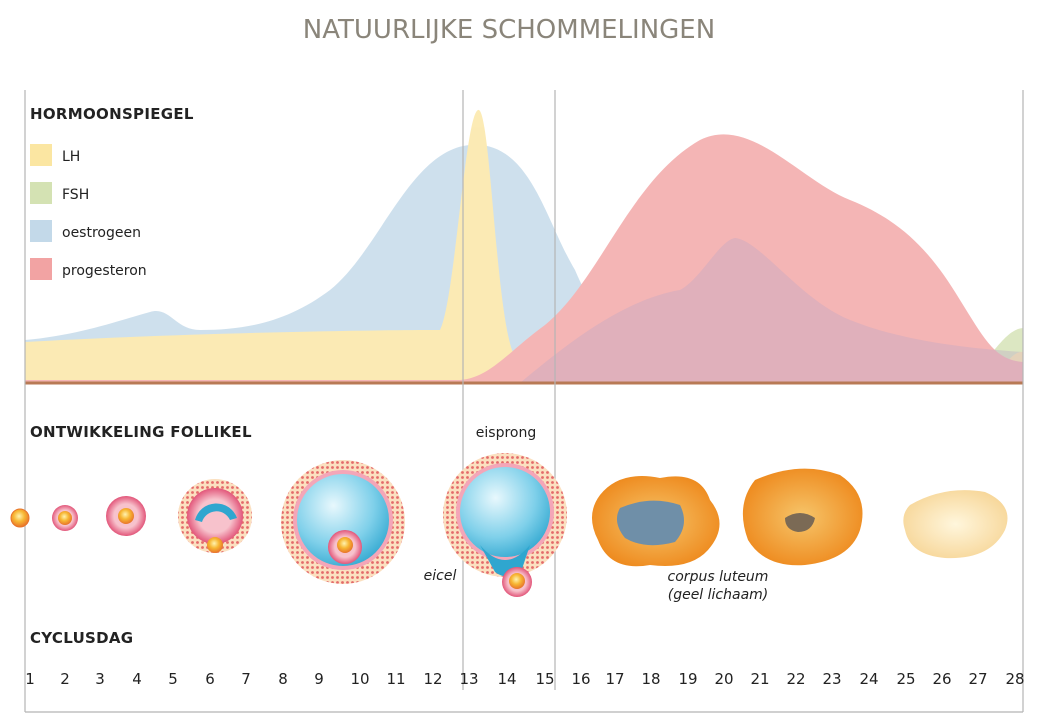  What do you see at coordinates (509, 30) in the screenshot?
I see `title: NATUURLIJKE SCHOMMELINGEN` at bounding box center [509, 30].